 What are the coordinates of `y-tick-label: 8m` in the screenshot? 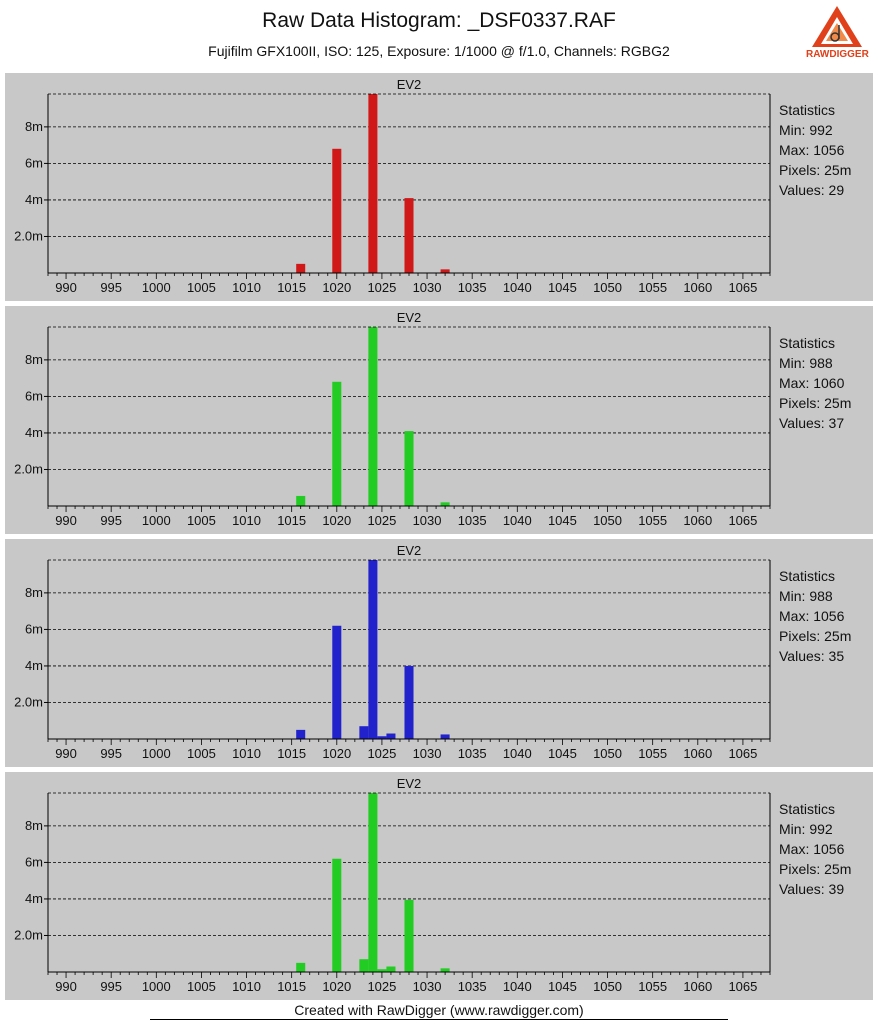 It's located at (34, 359).